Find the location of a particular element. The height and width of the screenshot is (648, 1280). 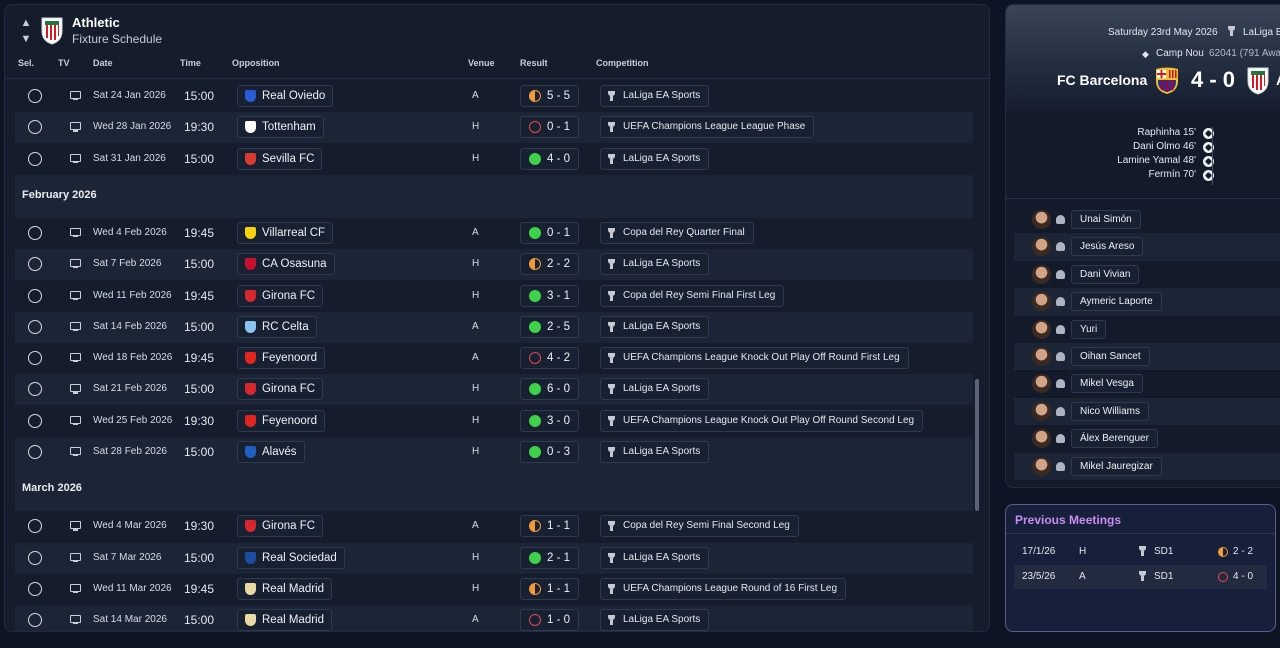

player-row: Oihan Sancet is located at coordinates (1147, 356).